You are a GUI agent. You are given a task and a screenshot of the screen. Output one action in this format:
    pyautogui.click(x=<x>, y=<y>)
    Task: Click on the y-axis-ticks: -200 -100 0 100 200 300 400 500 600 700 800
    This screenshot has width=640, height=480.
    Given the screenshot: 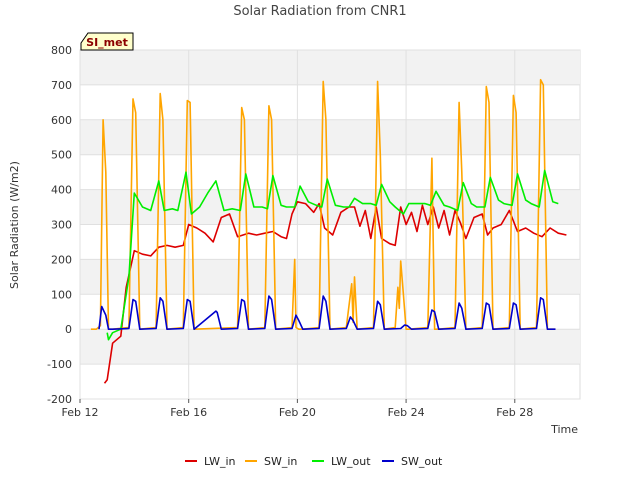 What is the action you would take?
    pyautogui.click(x=59, y=225)
    